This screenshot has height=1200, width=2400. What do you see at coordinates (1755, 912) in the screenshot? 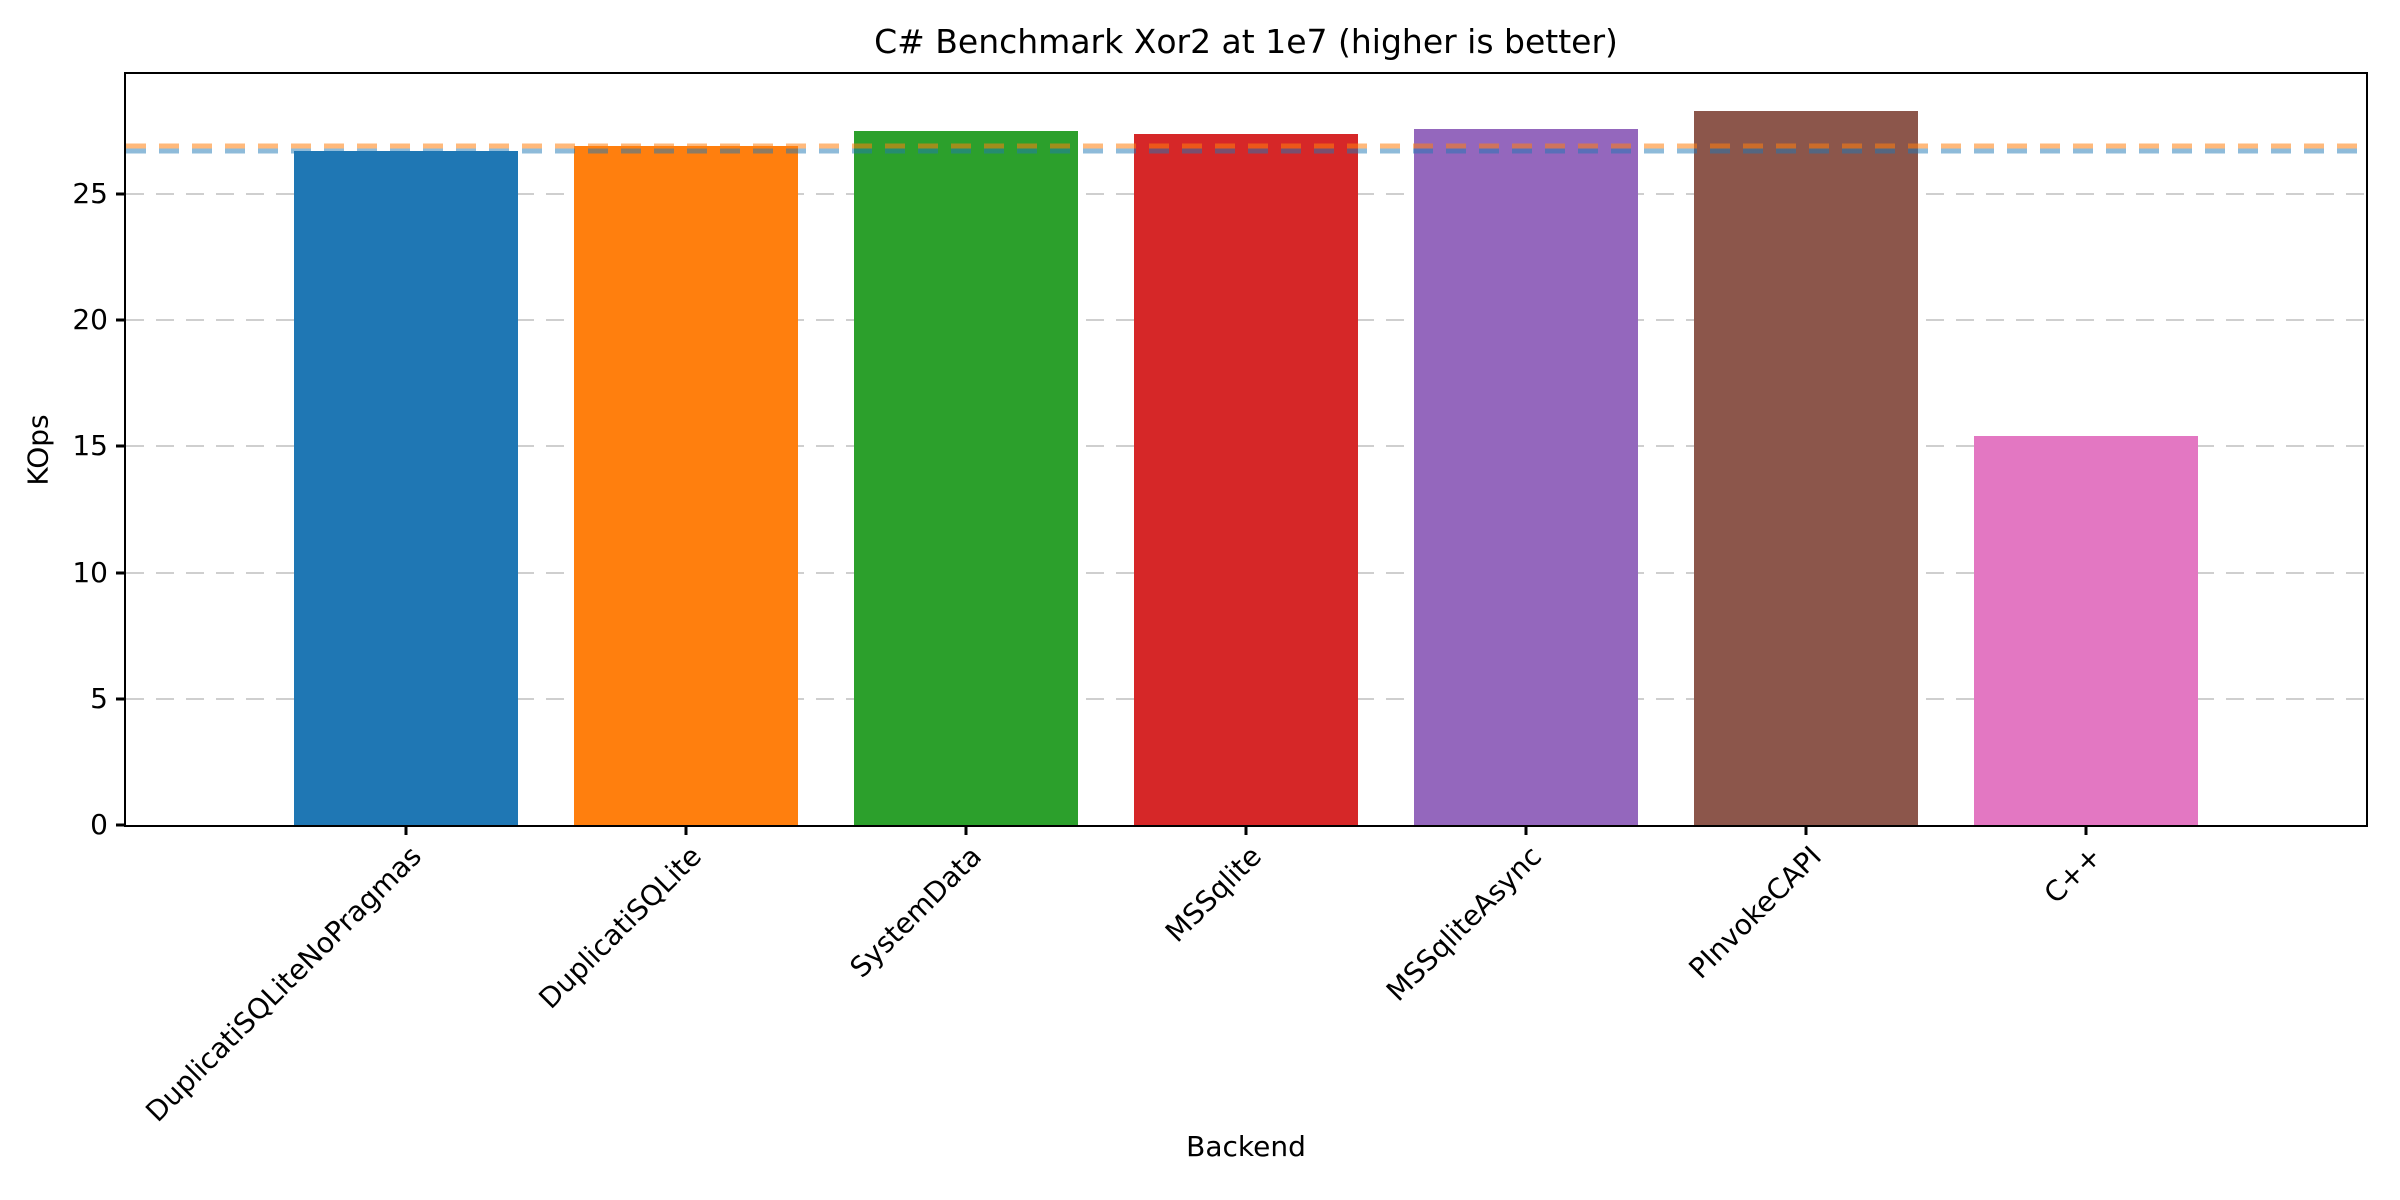
I see `x-tick-label-PInvokeCAPI: PInvokeCAPI` at bounding box center [1755, 912].